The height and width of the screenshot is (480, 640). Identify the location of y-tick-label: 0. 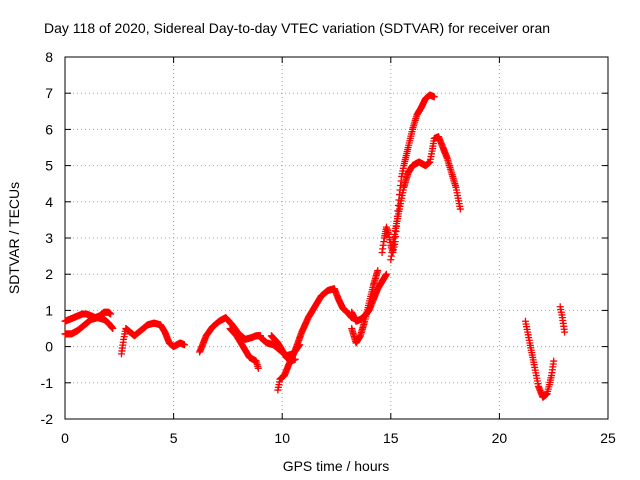
(49, 347).